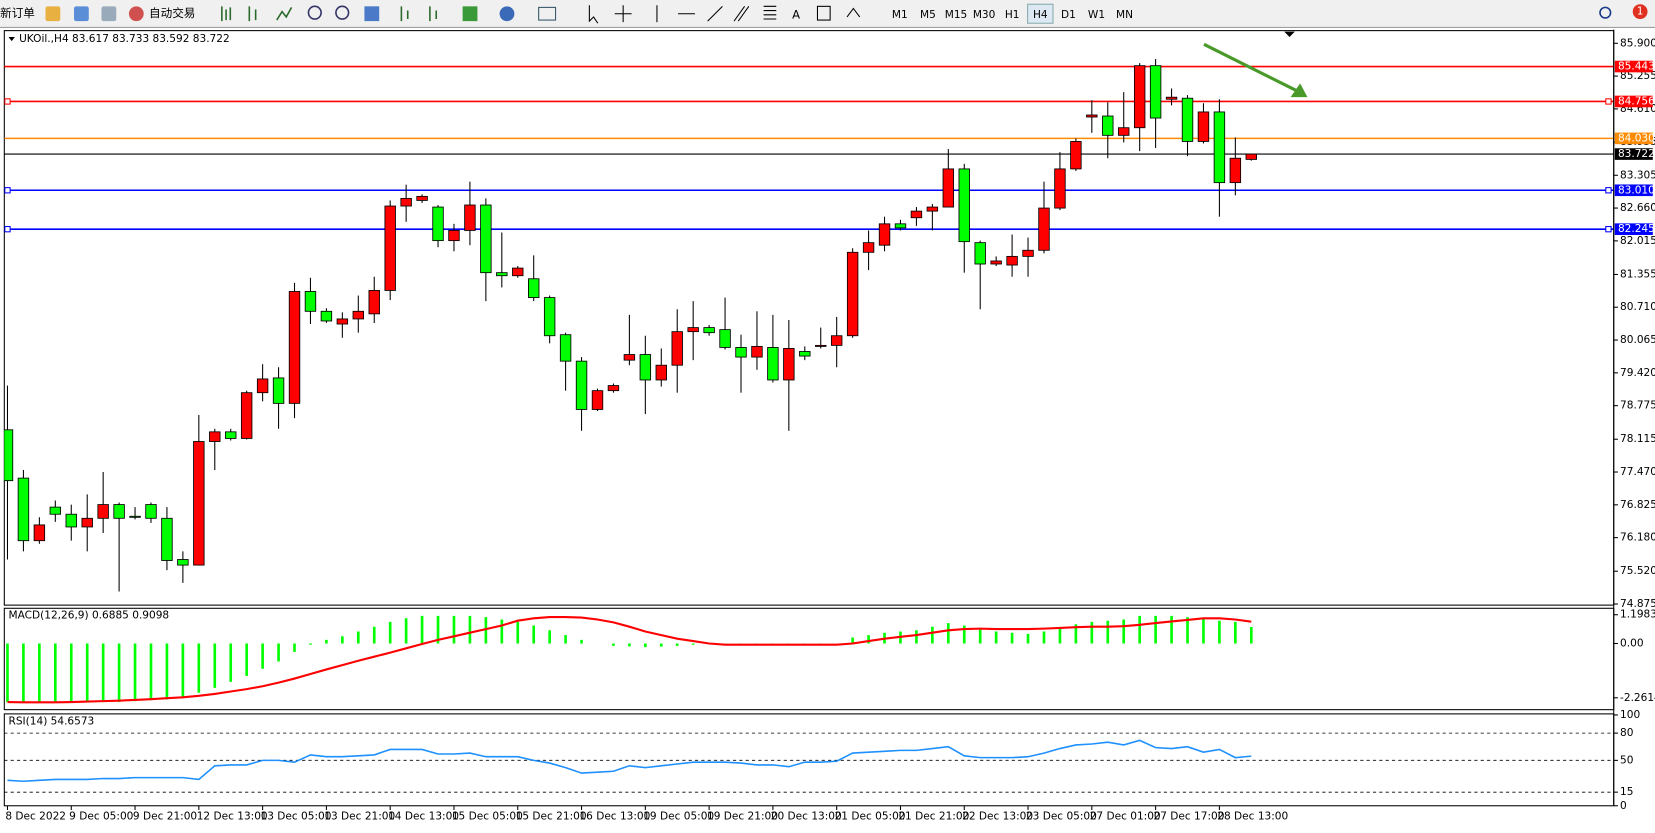 Image resolution: width=1655 pixels, height=833 pixels. Describe the element at coordinates (984, 15) in the screenshot. I see `timeframe-button: M30` at that location.